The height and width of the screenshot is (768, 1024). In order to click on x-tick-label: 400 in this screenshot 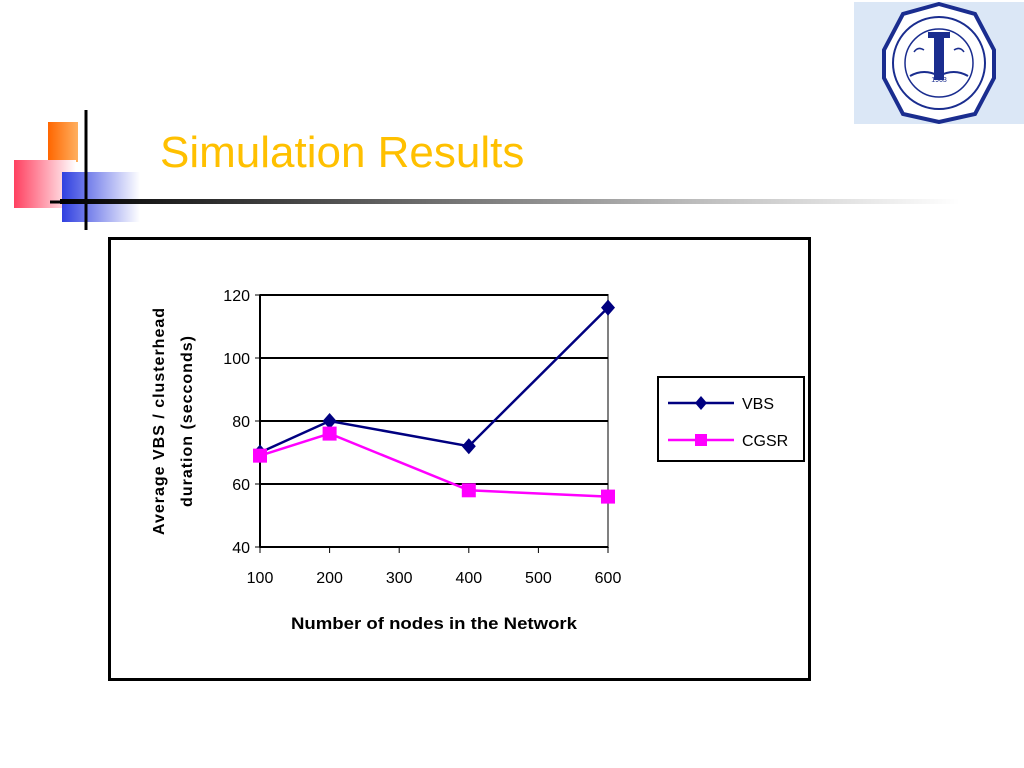, I will do `click(468, 578)`.